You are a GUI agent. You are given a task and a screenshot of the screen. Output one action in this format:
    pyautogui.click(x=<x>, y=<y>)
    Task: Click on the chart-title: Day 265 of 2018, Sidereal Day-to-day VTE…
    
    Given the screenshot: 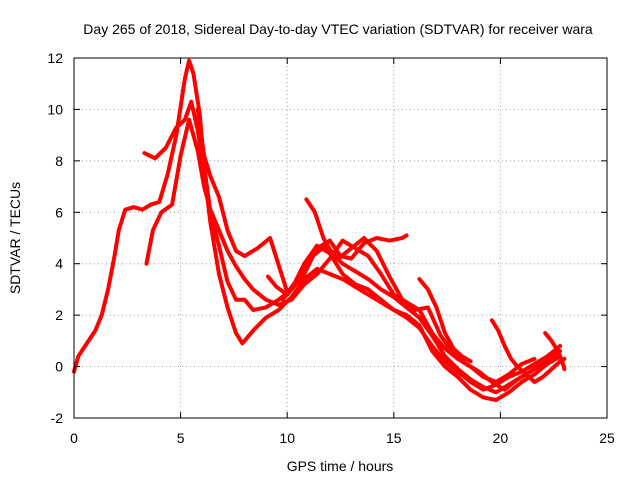 What is the action you would take?
    pyautogui.click(x=338, y=29)
    